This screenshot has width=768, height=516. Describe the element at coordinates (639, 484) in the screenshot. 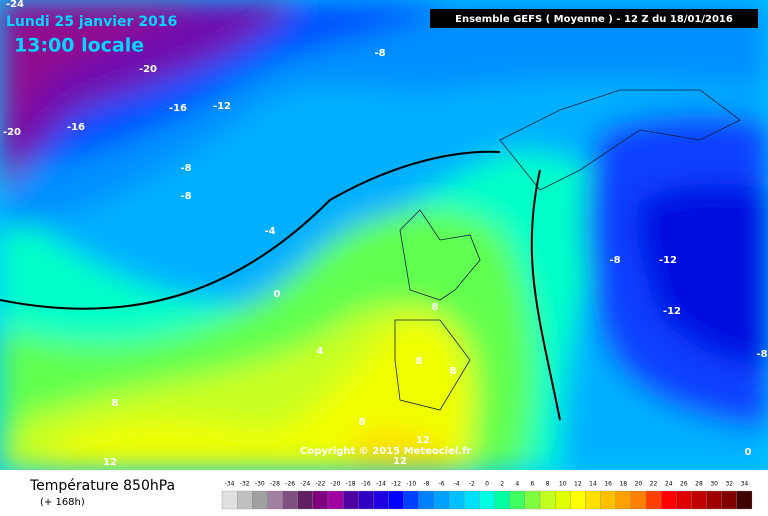

I see `scale-label: 20` at that location.